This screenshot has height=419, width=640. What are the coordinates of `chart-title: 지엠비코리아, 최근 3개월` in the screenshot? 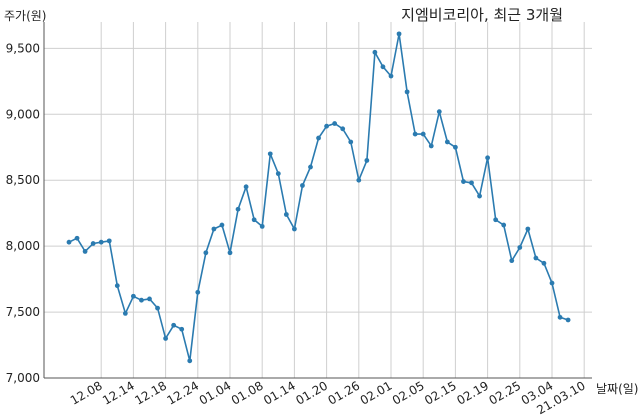 It's located at (482, 15).